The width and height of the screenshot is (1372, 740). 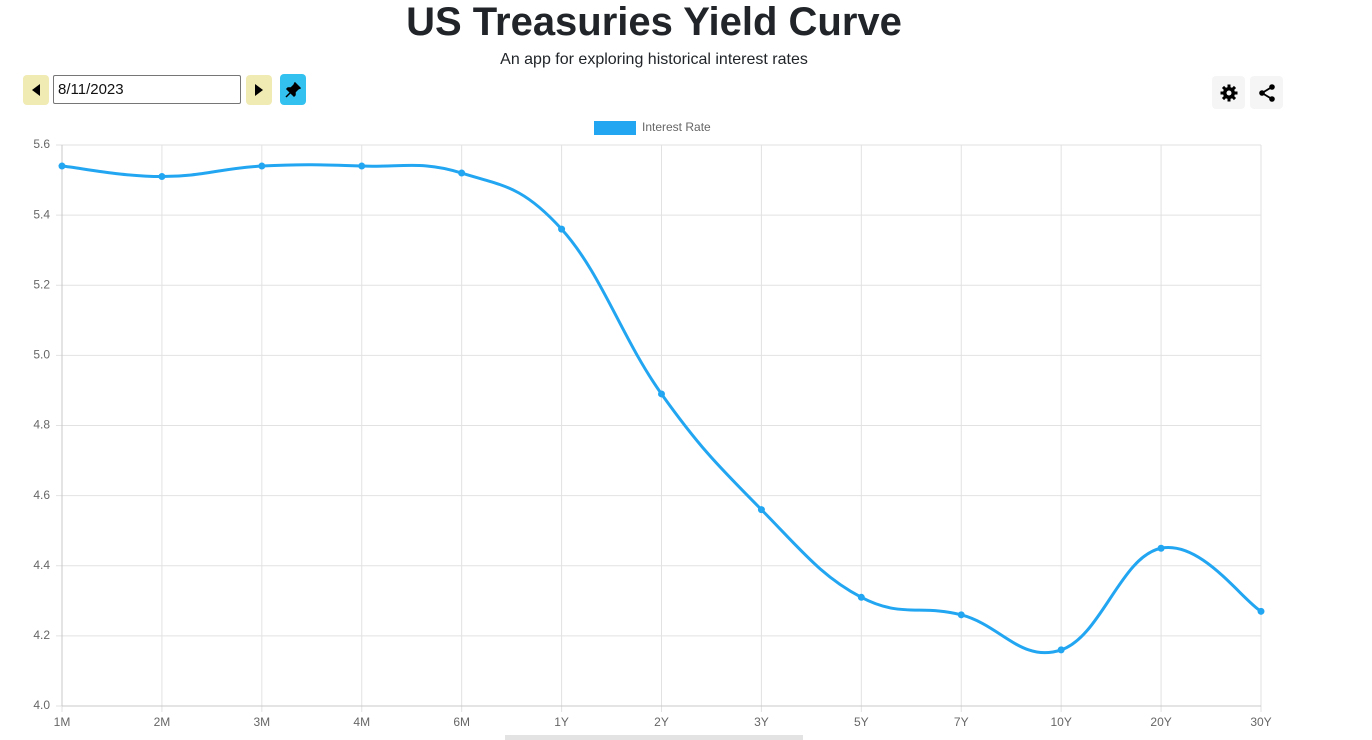 I want to click on x-tick-label: 5Y, so click(x=861, y=722).